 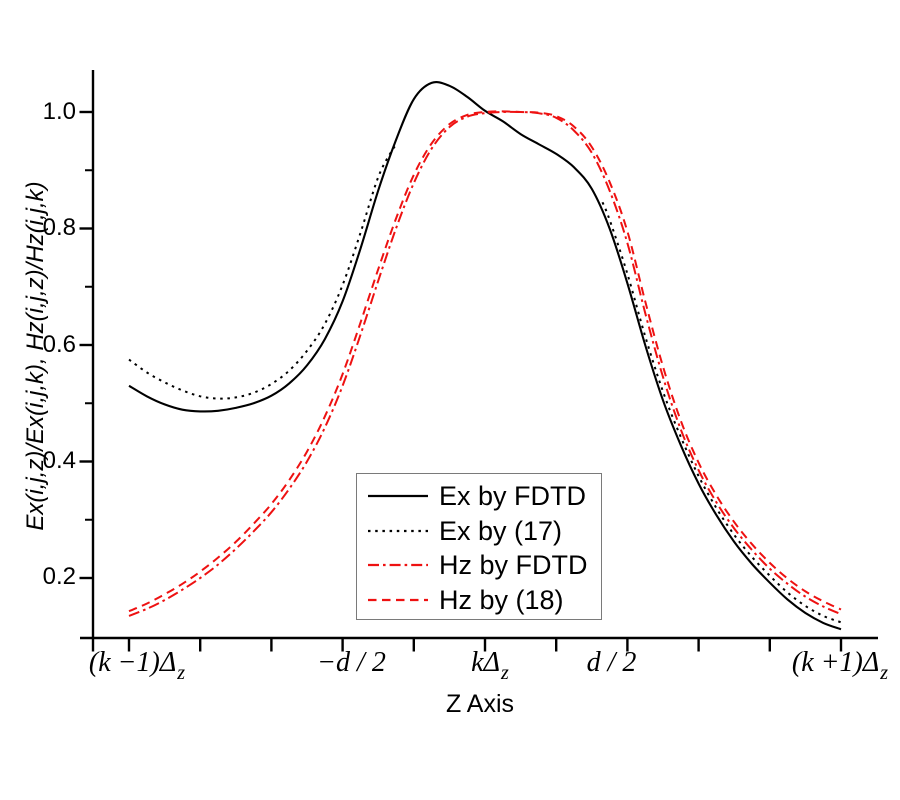 I want to click on x-tick-label: (k −1)Δz, so click(x=137, y=668).